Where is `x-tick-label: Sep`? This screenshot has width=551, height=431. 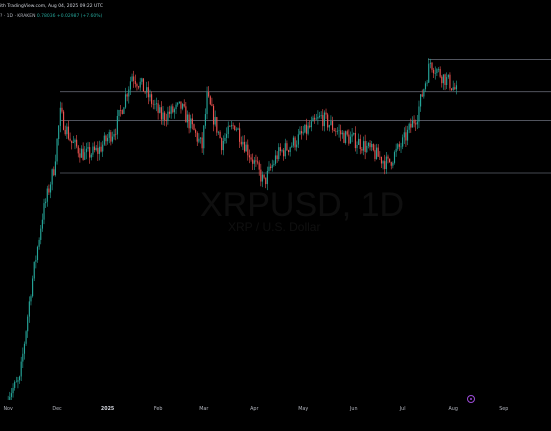 x-tick-label: Sep is located at coordinates (504, 409).